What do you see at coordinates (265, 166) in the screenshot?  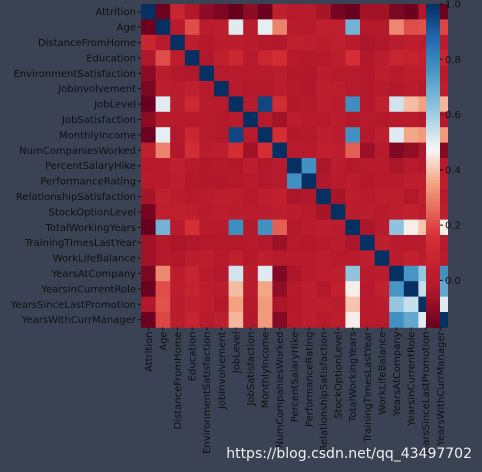 I see `heatmap-cell-PercentSalaryHike-MonthlyIncome` at bounding box center [265, 166].